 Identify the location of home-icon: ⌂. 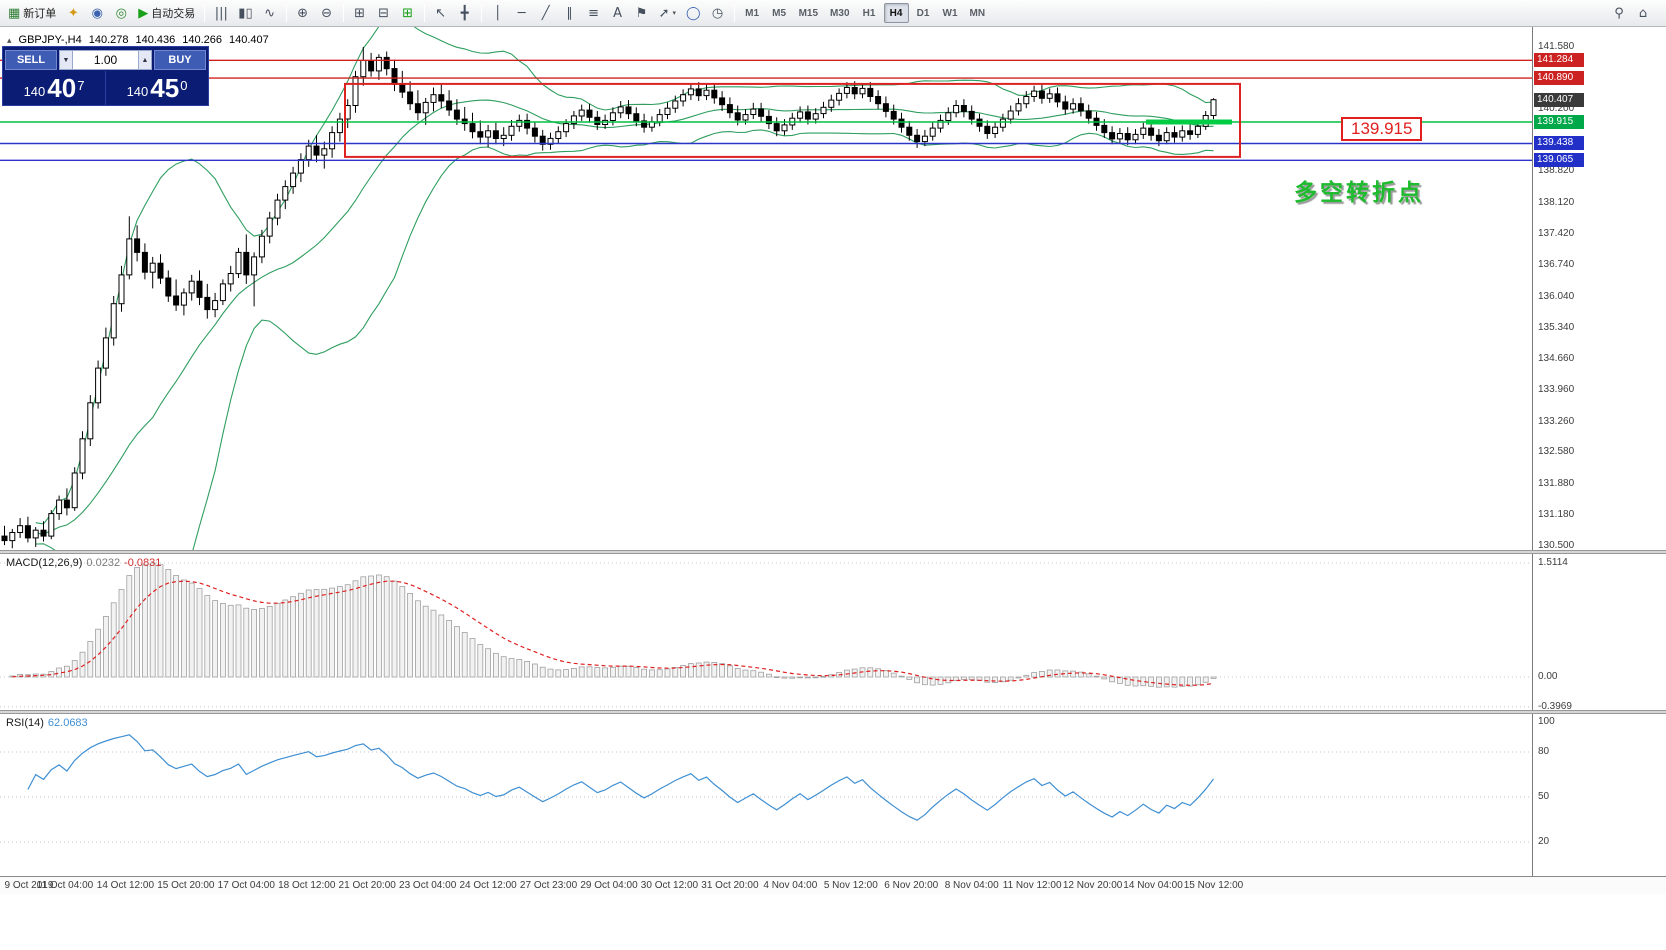
(1643, 13).